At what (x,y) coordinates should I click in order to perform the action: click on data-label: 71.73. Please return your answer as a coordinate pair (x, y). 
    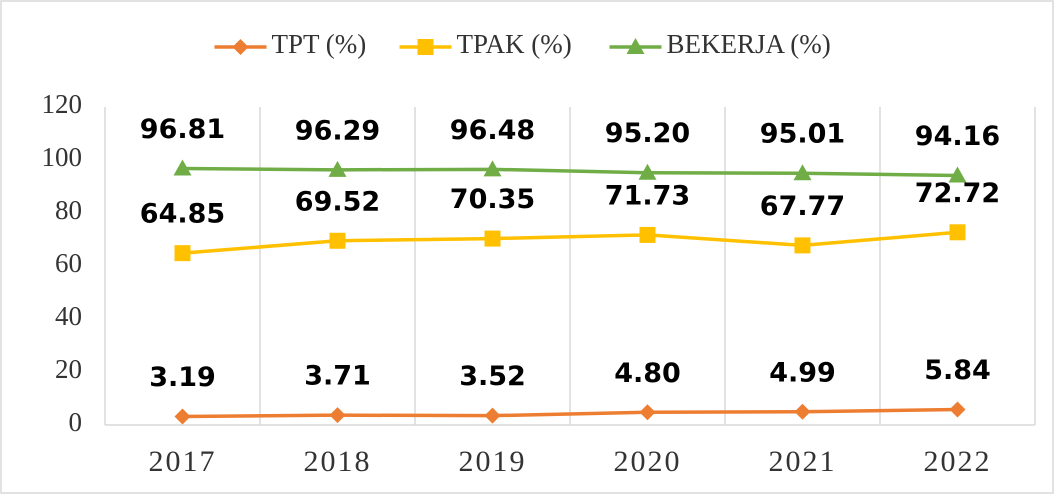
    Looking at the image, I should click on (647, 195).